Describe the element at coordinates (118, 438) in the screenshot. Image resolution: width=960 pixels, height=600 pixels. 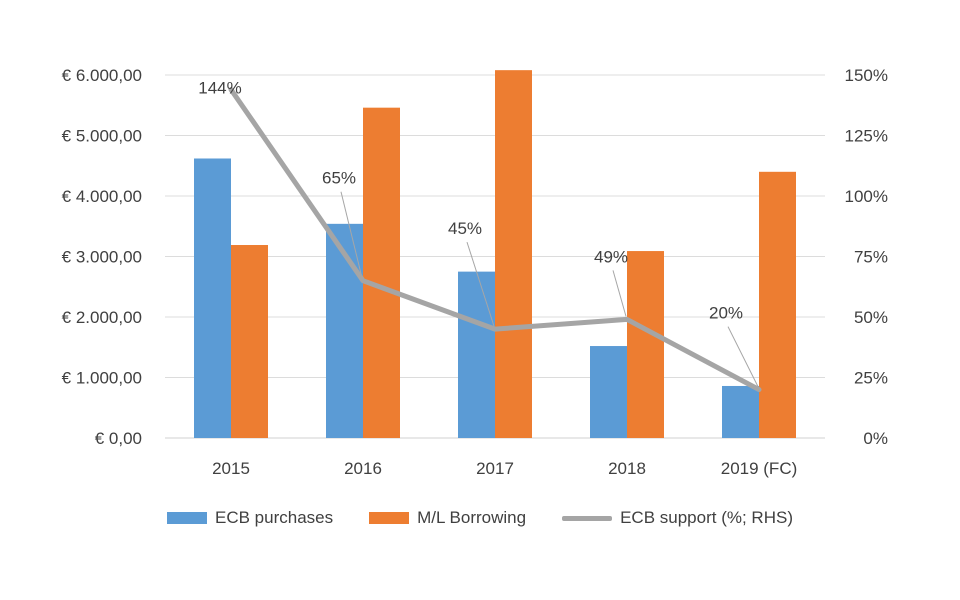
I see `y-left-tick-label: € 0,00` at that location.